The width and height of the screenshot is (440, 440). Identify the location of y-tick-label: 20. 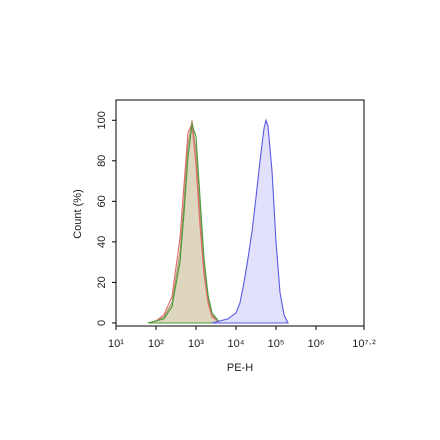
(102, 282).